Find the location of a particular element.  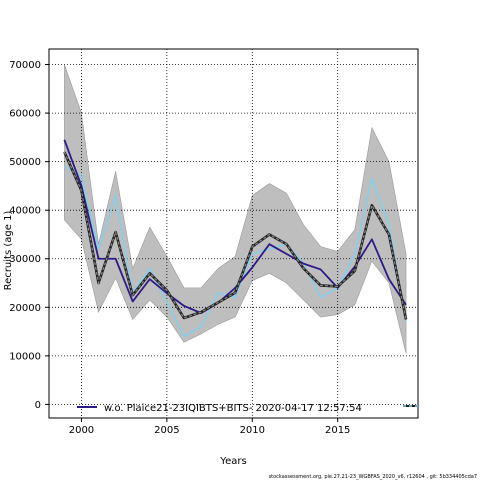

y-tick-label: 30000 is located at coordinates (25, 259).